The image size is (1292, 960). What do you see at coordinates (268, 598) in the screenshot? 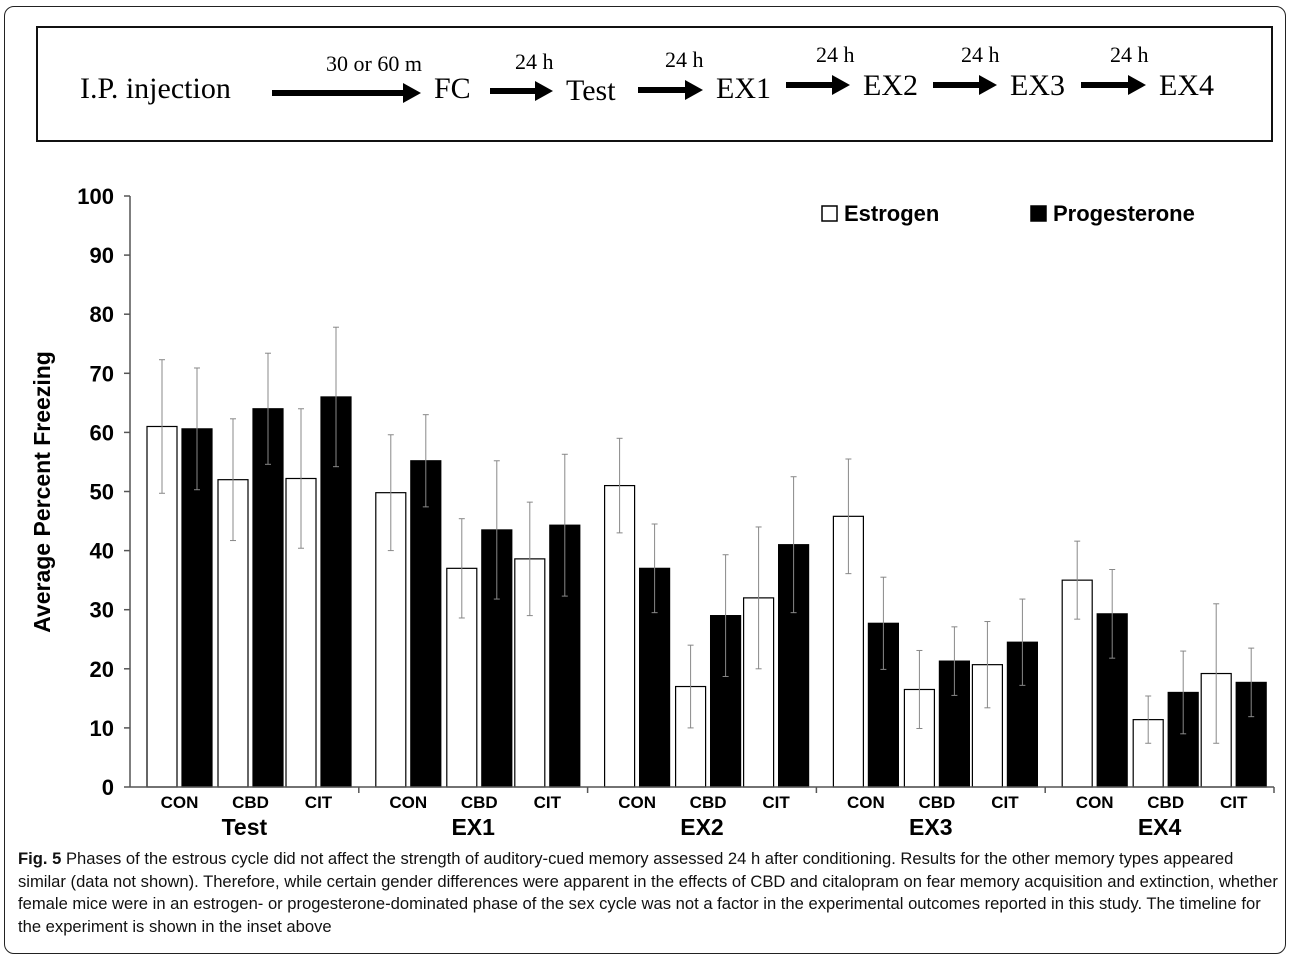
I see `bar-progesterone-test-cbd` at bounding box center [268, 598].